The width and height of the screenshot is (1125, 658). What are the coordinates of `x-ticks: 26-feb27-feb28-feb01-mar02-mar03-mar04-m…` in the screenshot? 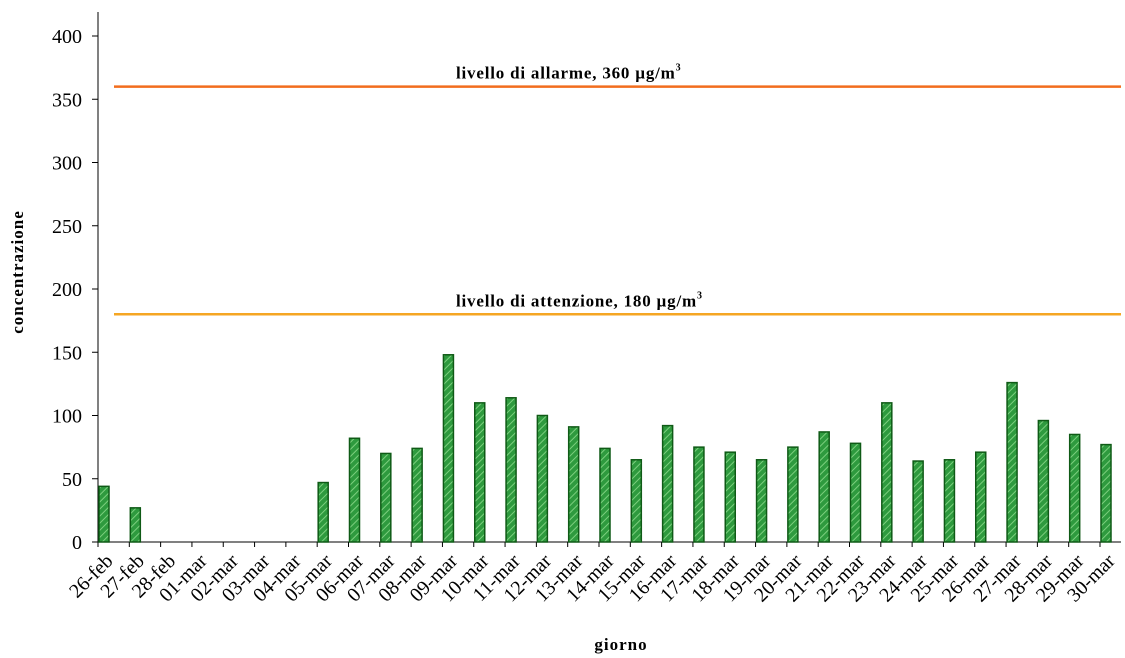 It's located at (592, 574).